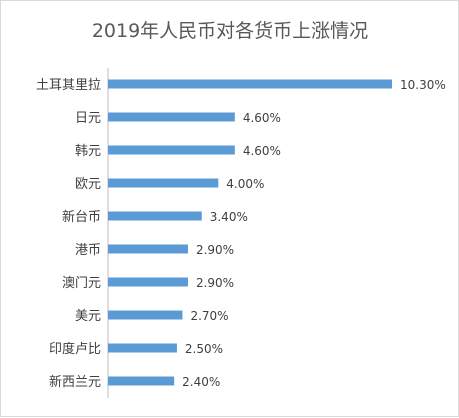 This screenshot has width=459, height=418. What do you see at coordinates (201, 382) in the screenshot?
I see `data-label: 2.40%` at bounding box center [201, 382].